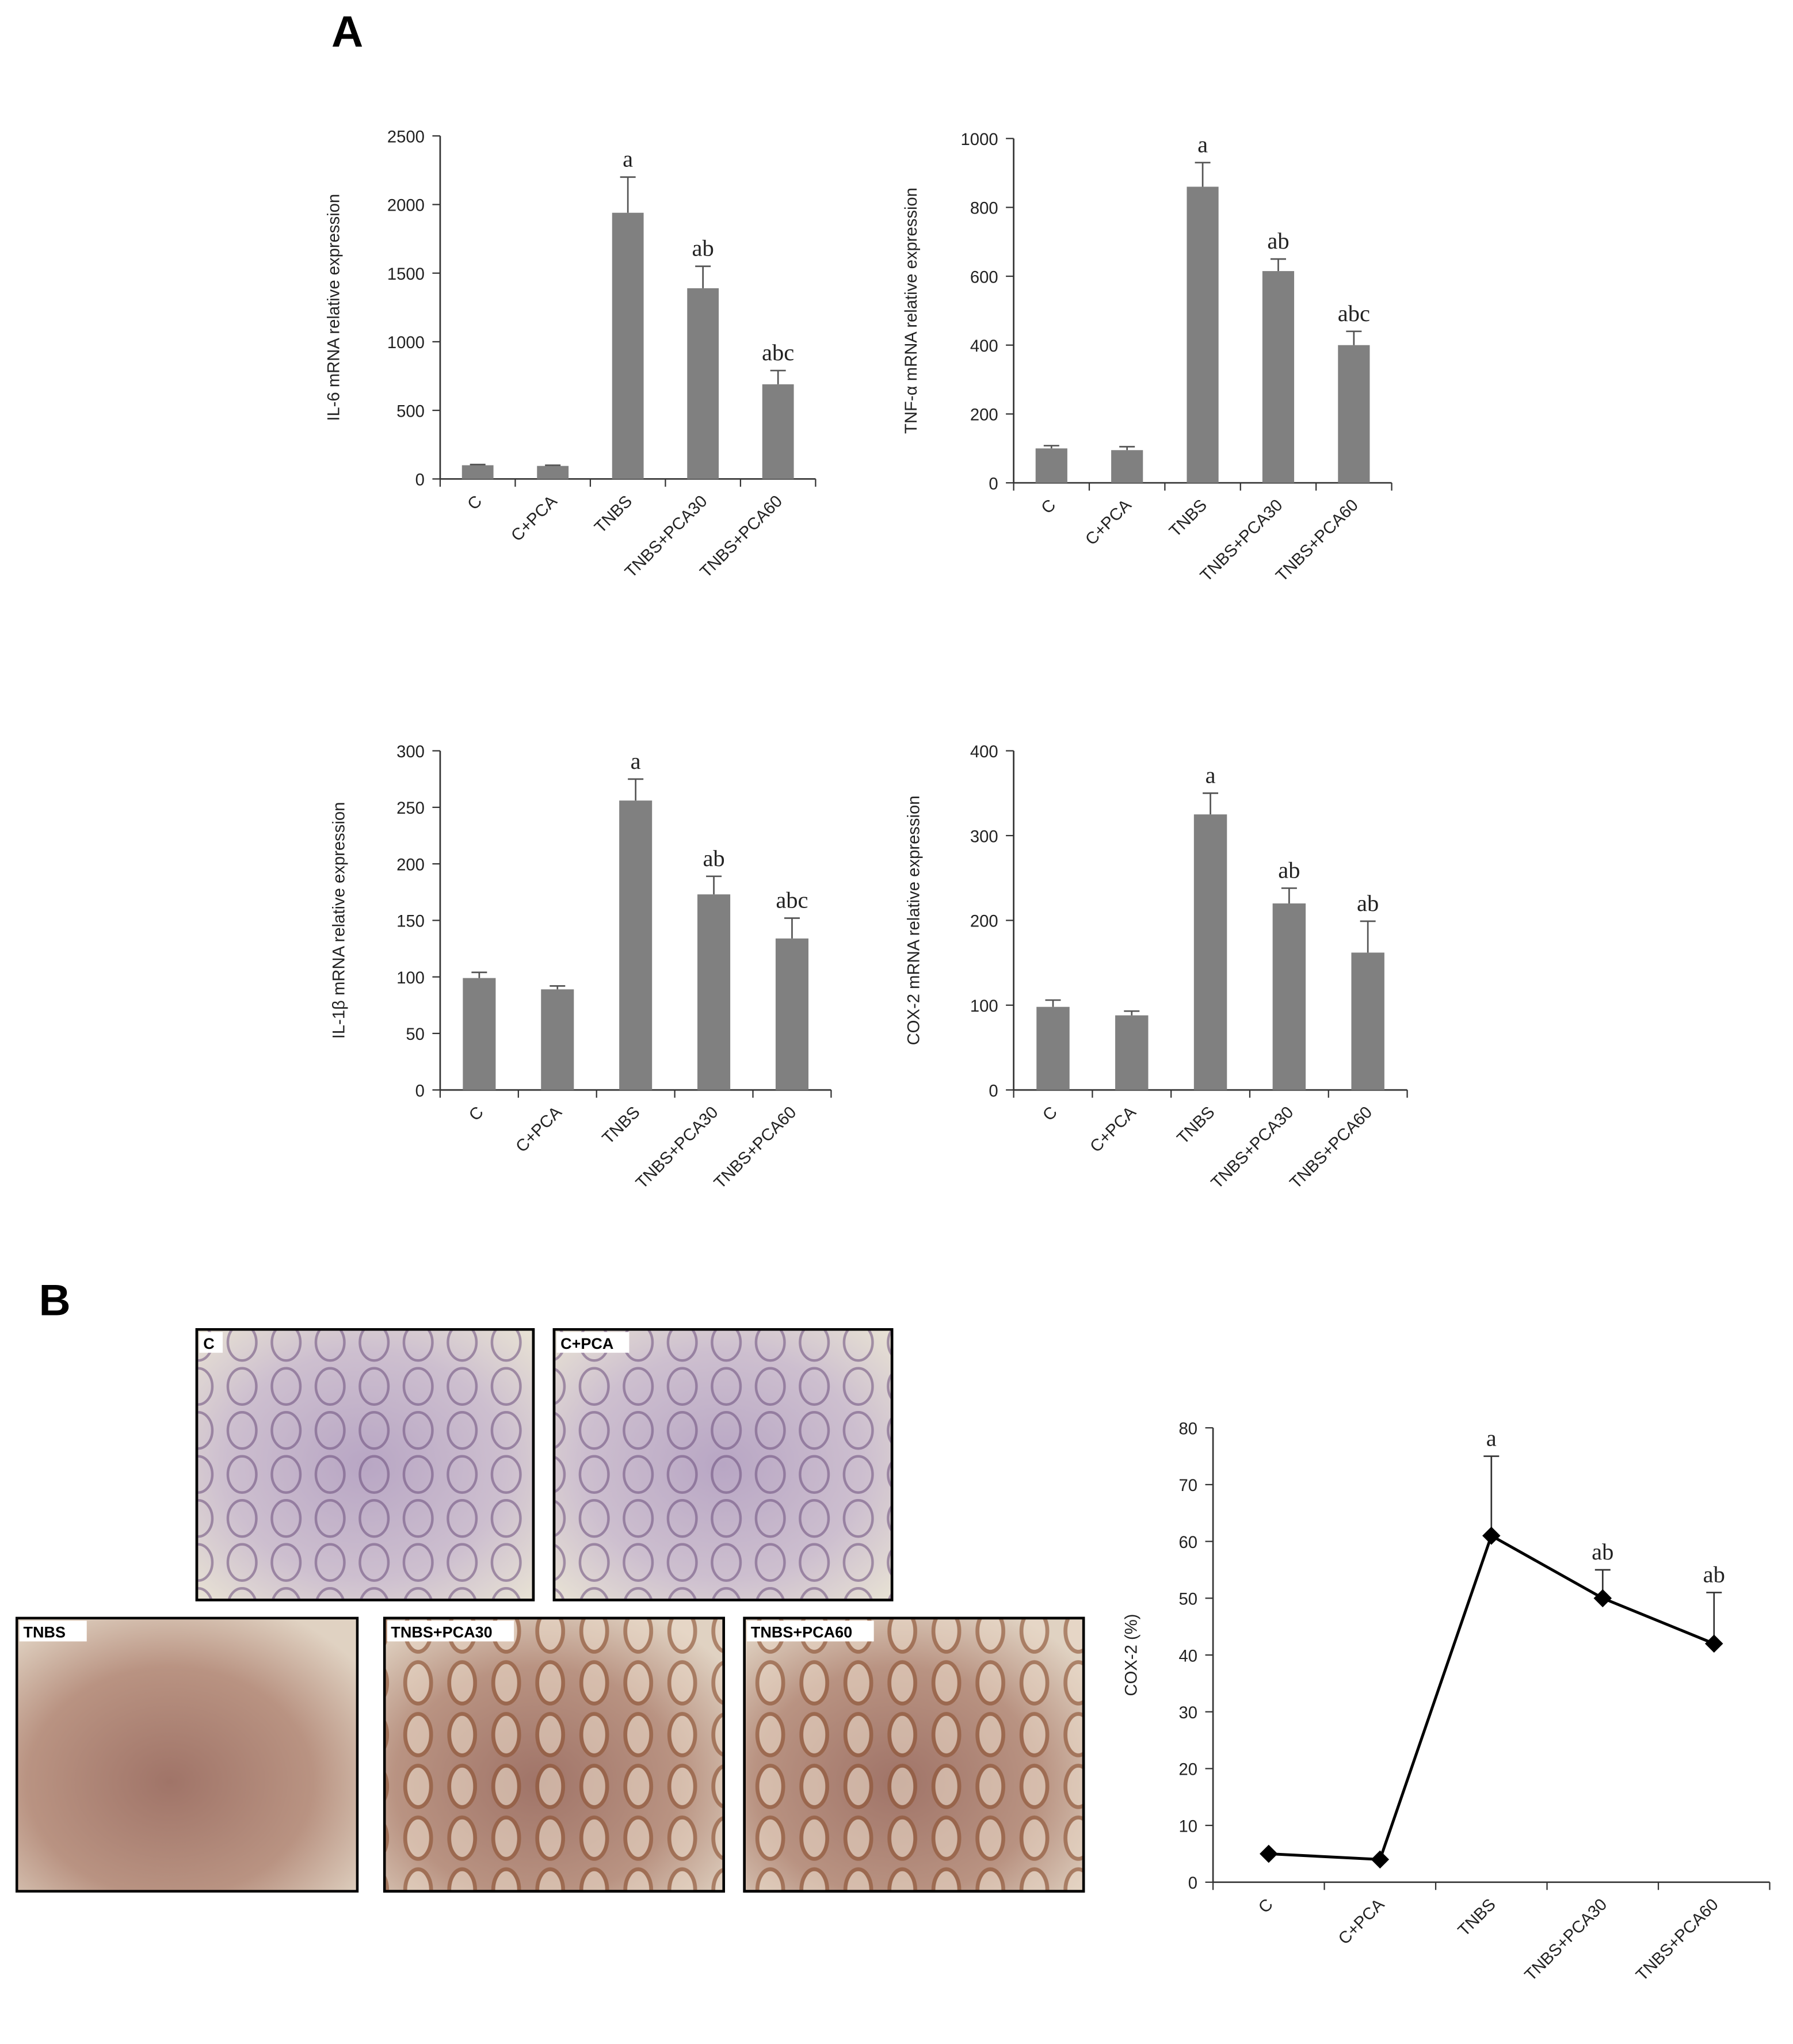 This screenshot has height=2044, width=1793. I want to click on y-axis-label: IL-1β mRNA relative expression, so click(339, 920).